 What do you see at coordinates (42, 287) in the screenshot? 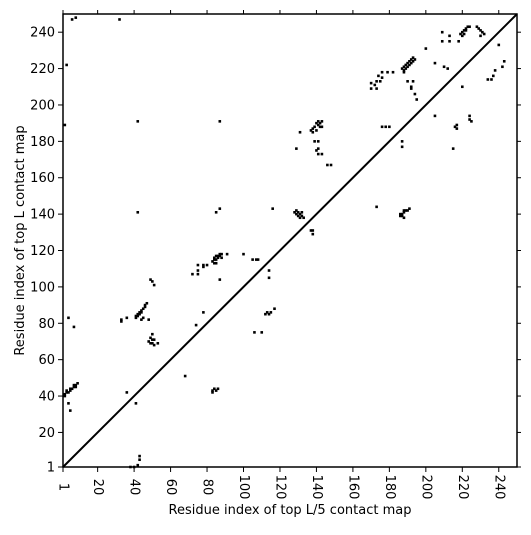
I see `y-tick-label-5: 100` at bounding box center [42, 287].